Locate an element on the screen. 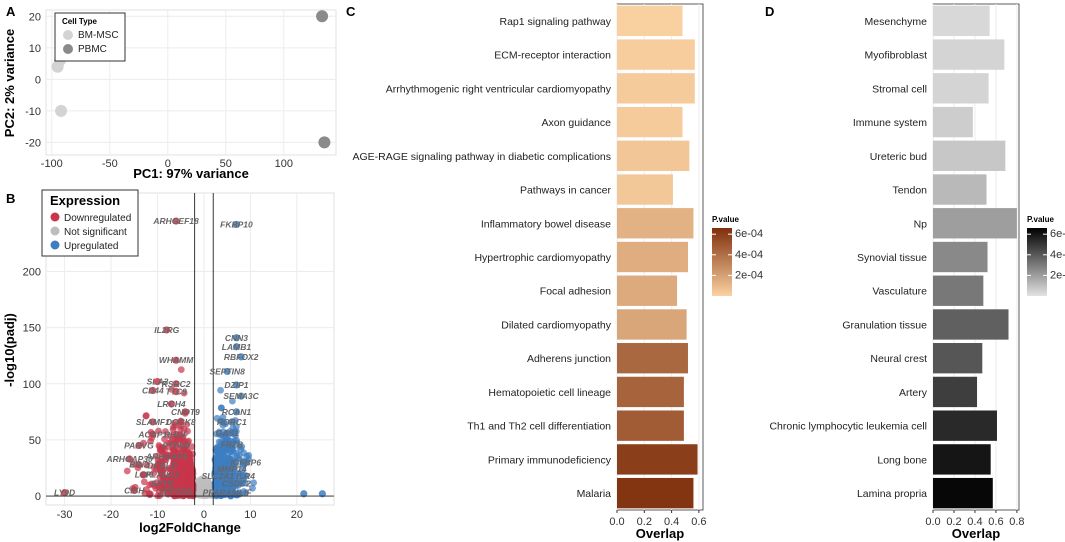 This screenshot has width=1065, height=542. panel-label-b: B is located at coordinates (10, 198).